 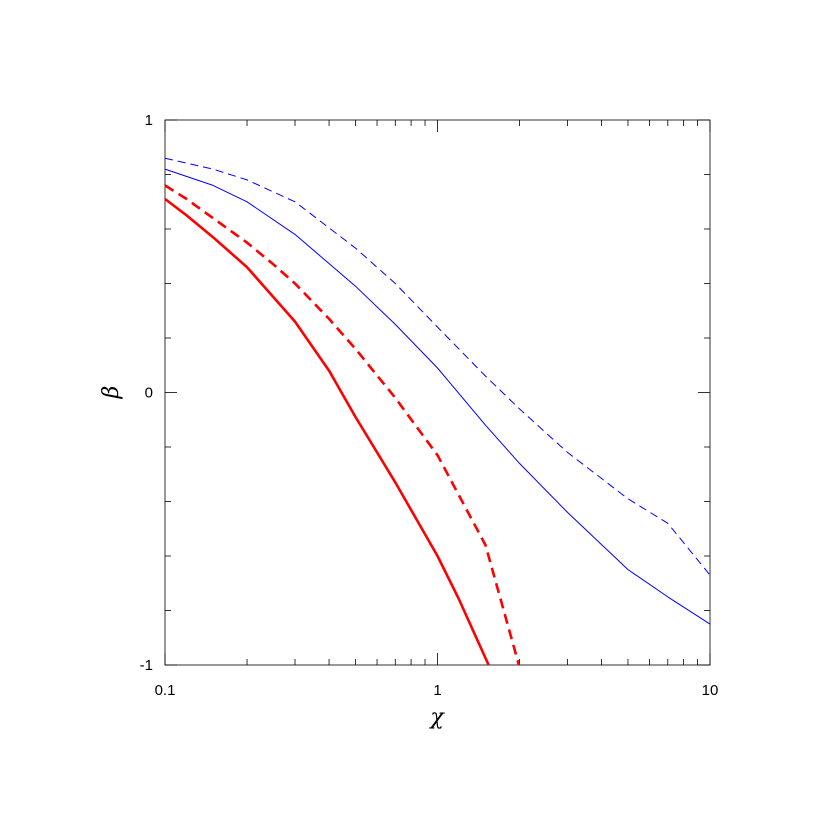 I want to click on y-tick-label: 0, so click(x=149, y=393).